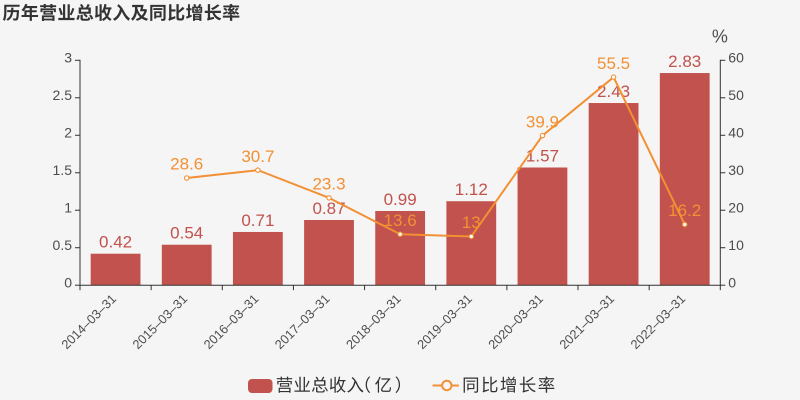 Image resolution: width=800 pixels, height=400 pixels. I want to click on svg-text: 2.5, so click(63, 95).